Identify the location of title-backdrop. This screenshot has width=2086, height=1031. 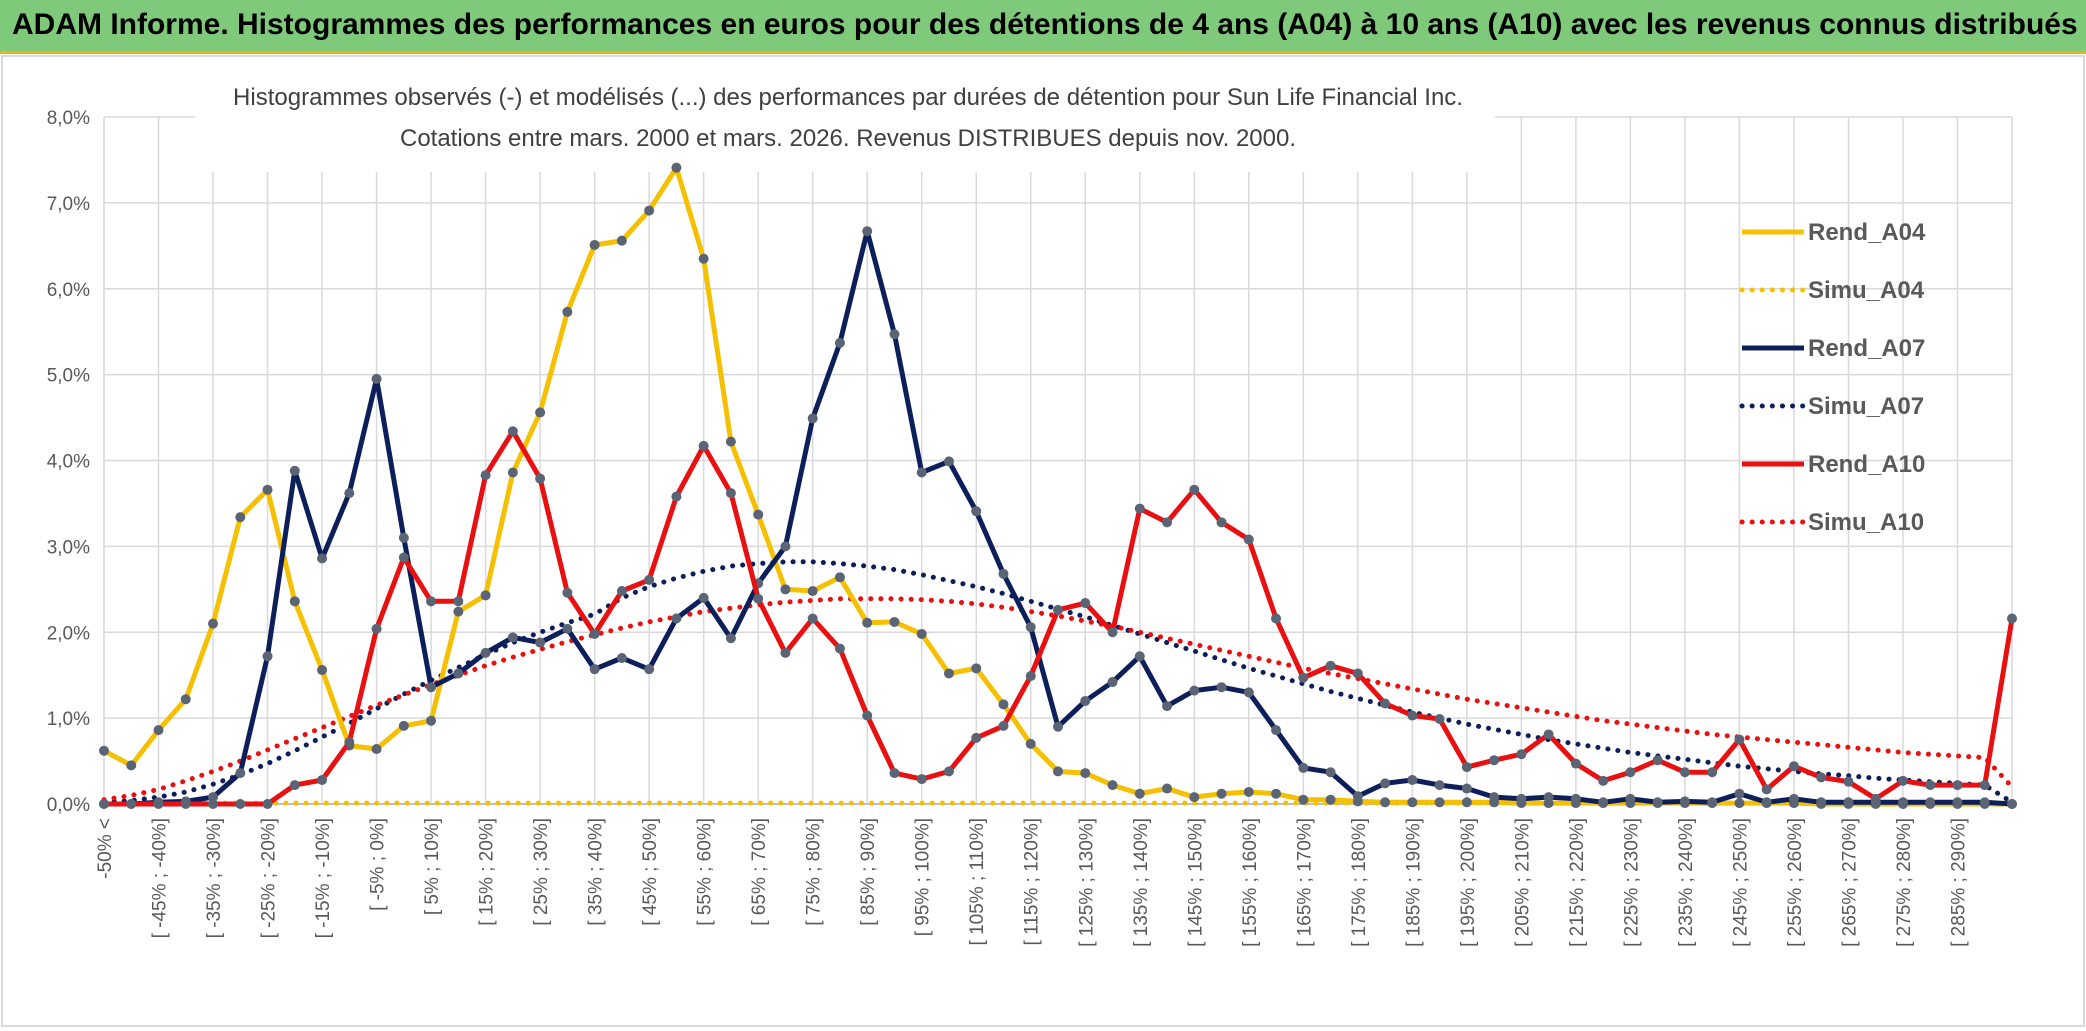
(845, 126).